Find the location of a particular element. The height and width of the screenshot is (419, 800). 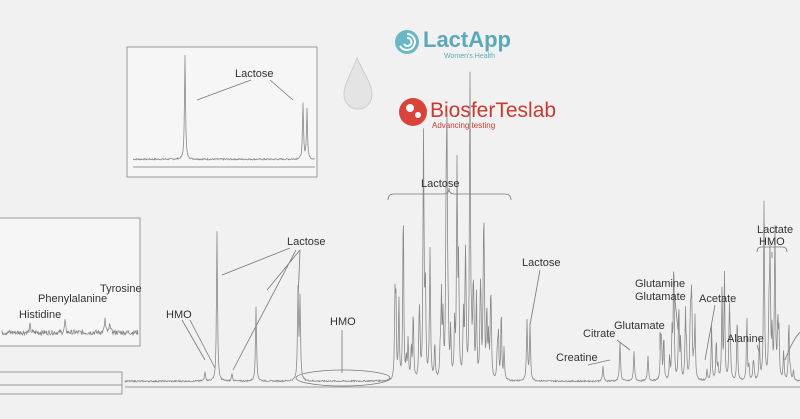

biosfer-icon is located at coordinates (413, 112).